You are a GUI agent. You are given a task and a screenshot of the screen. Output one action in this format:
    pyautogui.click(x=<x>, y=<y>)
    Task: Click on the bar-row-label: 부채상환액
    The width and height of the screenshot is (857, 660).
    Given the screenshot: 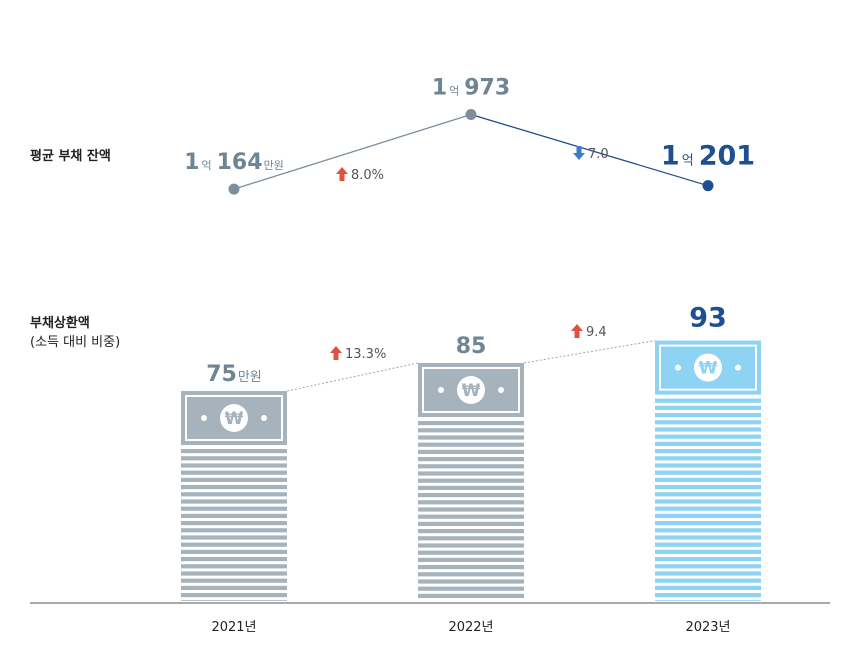 What is the action you would take?
    pyautogui.click(x=60, y=323)
    